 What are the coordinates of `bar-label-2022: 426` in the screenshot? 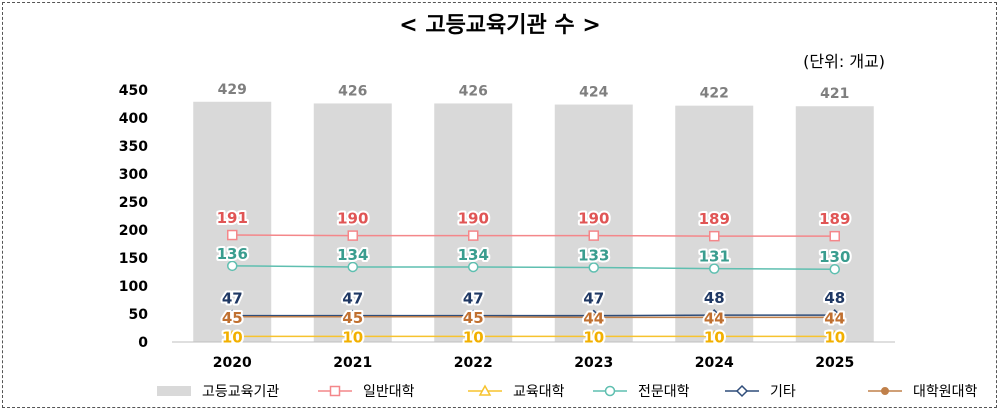 It's located at (473, 91).